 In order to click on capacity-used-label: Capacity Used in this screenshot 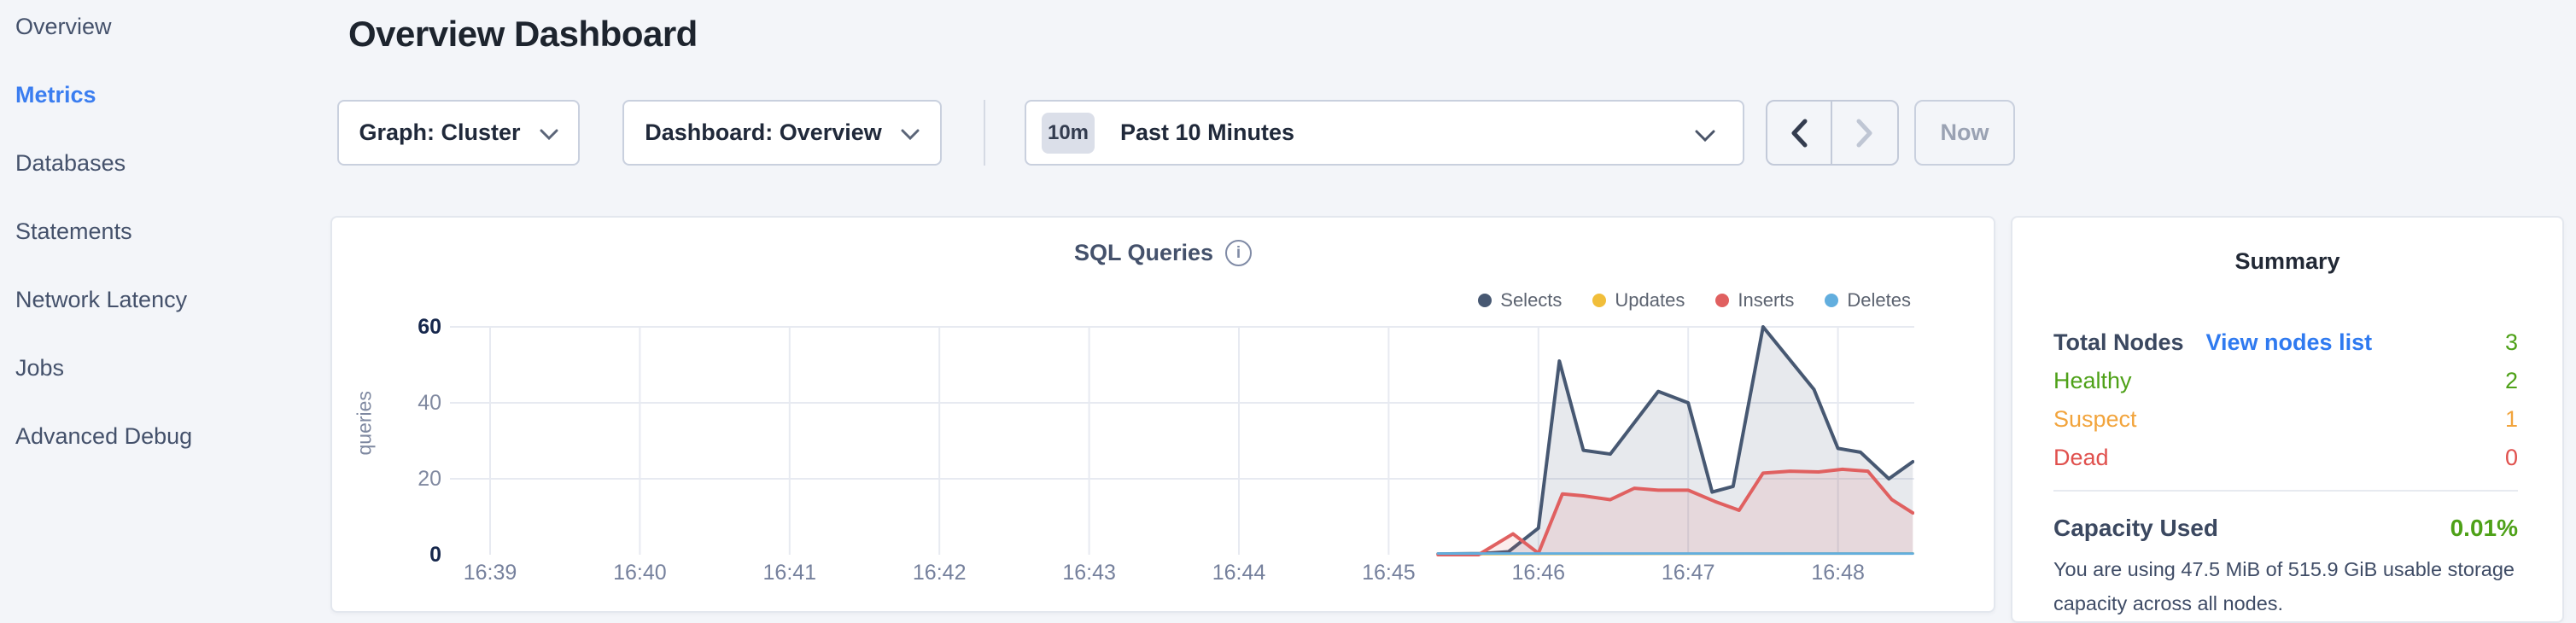, I will do `click(2135, 528)`.